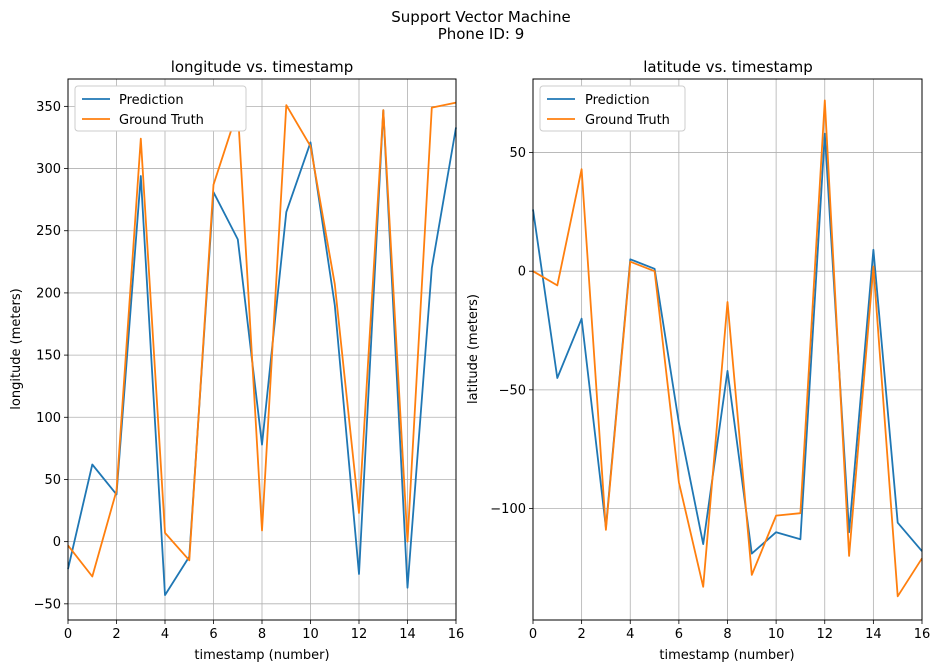  Describe the element at coordinates (522, 272) in the screenshot. I see `right-y-tick-label: 0` at that location.